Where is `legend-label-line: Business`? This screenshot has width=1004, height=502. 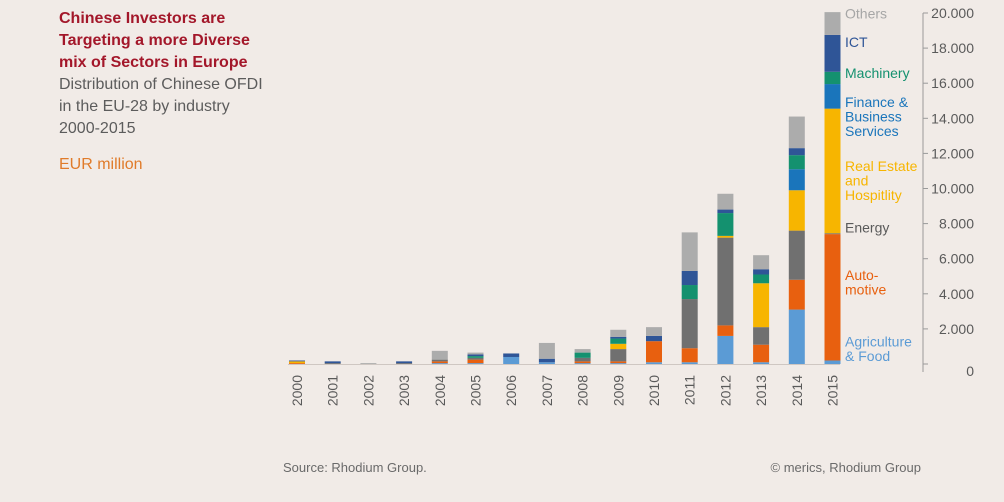
legend-label-line: Business is located at coordinates (873, 116).